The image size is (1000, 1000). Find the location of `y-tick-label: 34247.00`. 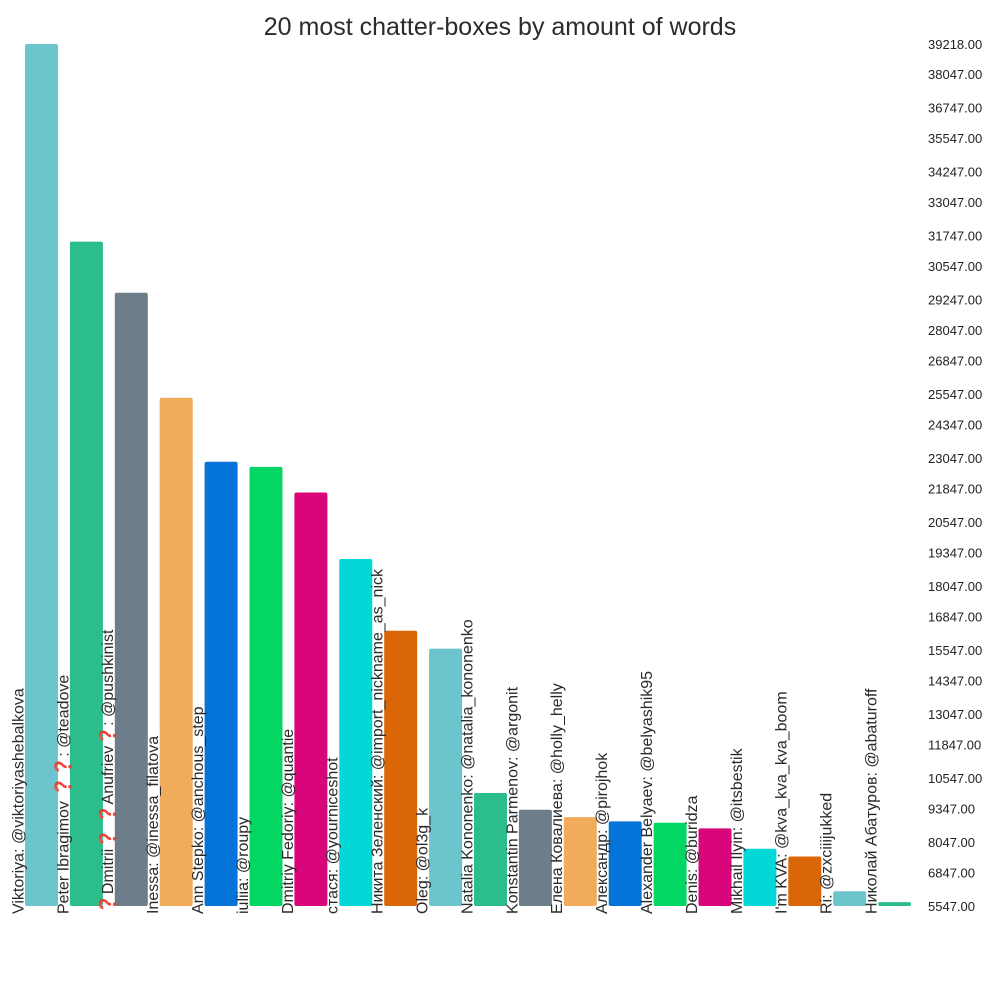

y-tick-label: 34247.00 is located at coordinates (955, 171).